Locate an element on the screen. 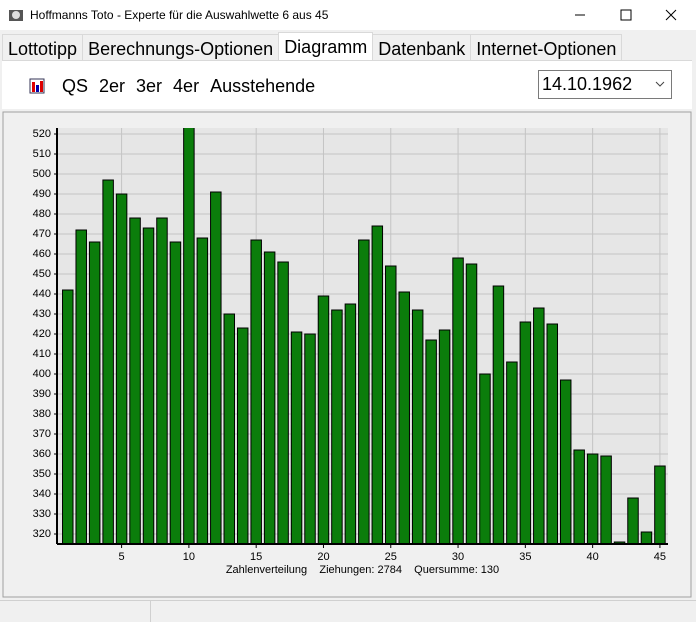  y-tick-label: 480 is located at coordinates (42, 214).